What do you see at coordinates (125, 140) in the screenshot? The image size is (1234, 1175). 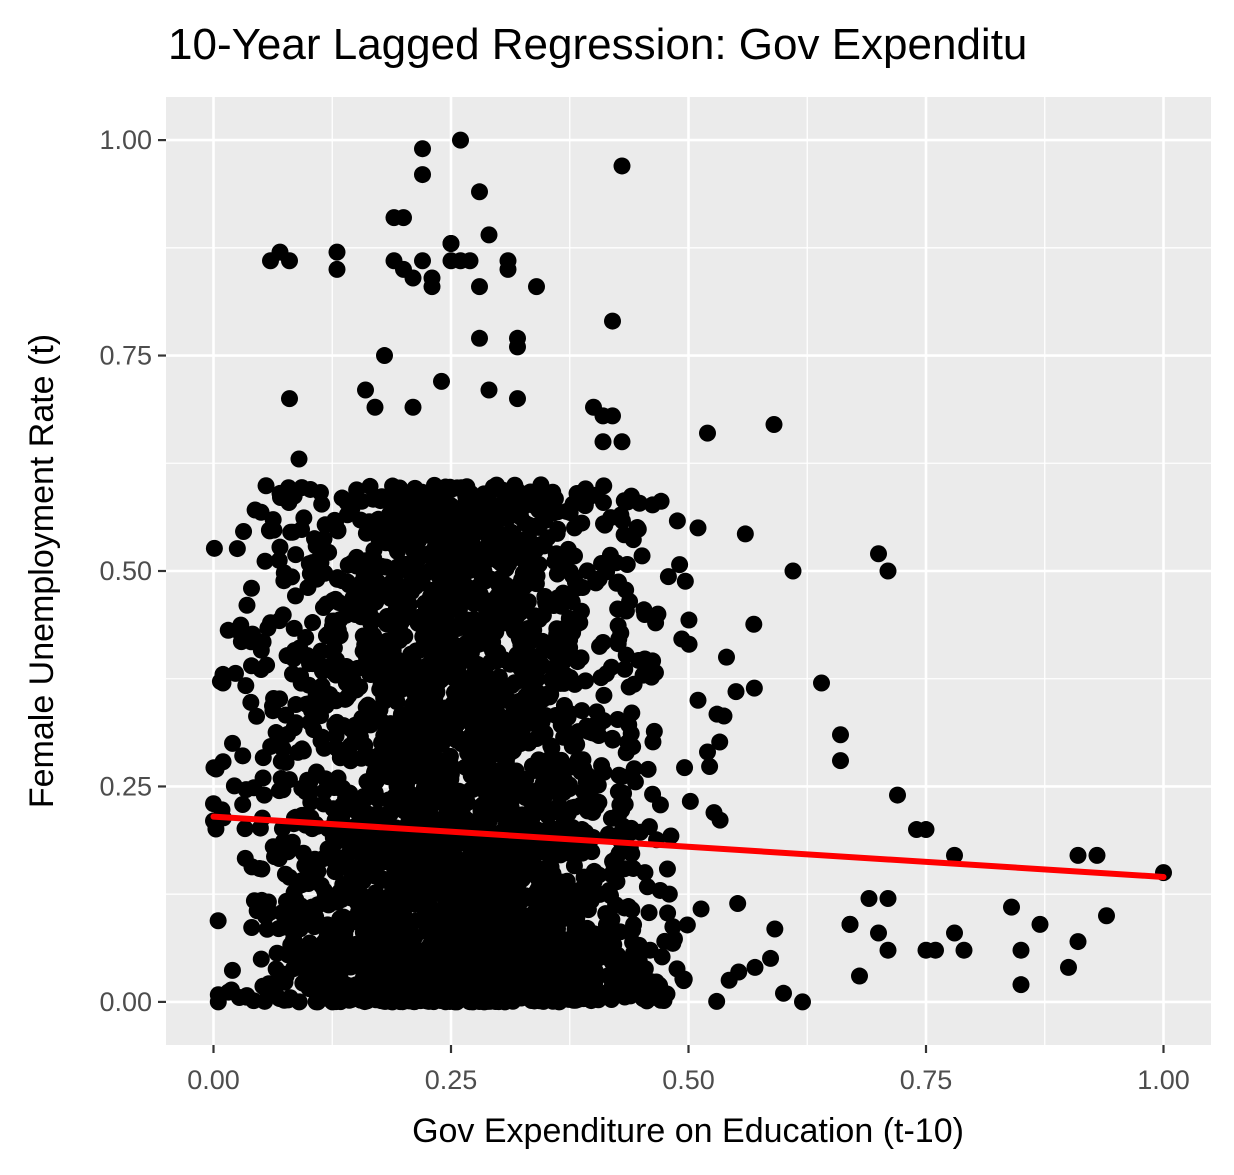 I see `y-tick-label: 1.00` at bounding box center [125, 140].